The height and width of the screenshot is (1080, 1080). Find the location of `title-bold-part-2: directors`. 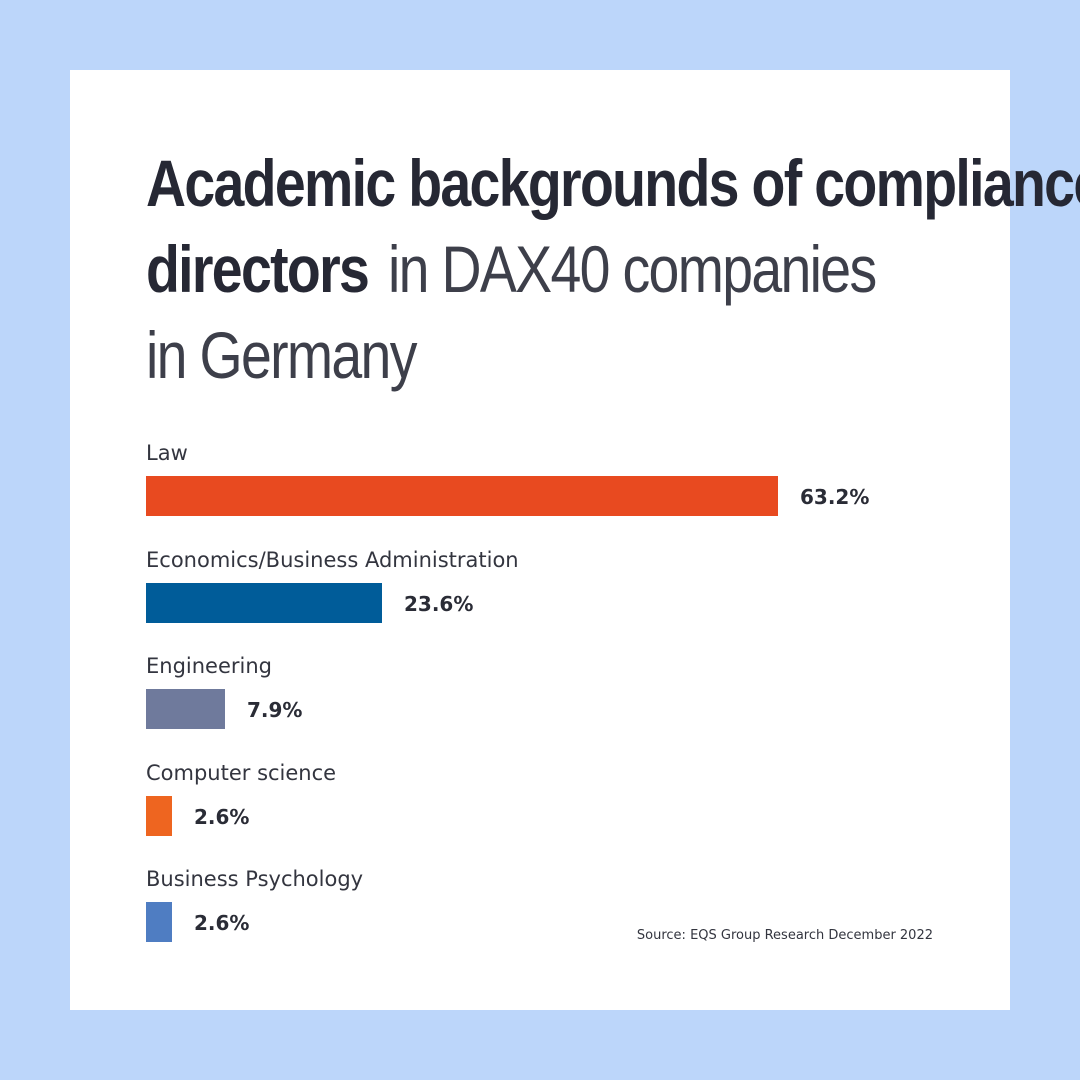

title-bold-part-2: directors is located at coordinates (258, 269).